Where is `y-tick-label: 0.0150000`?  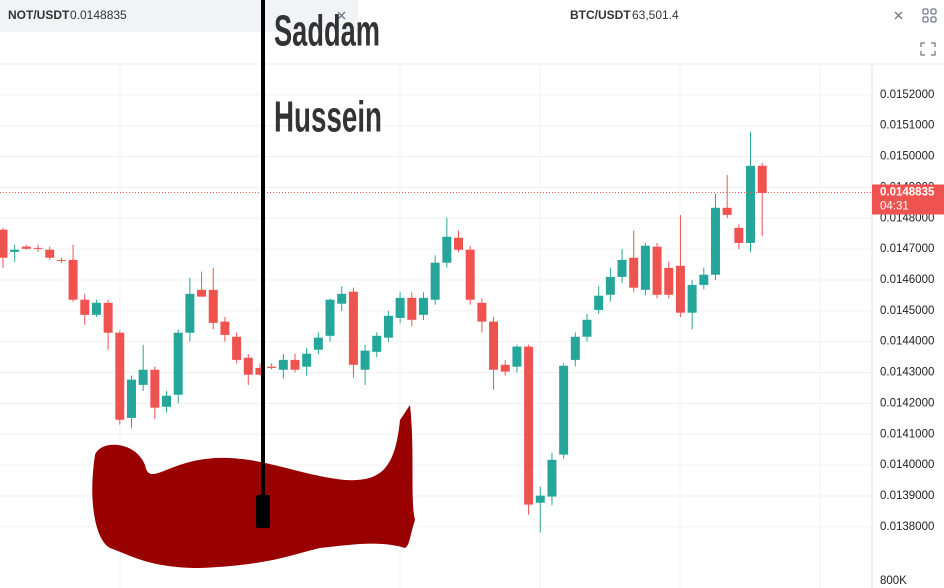 y-tick-label: 0.0150000 is located at coordinates (907, 157).